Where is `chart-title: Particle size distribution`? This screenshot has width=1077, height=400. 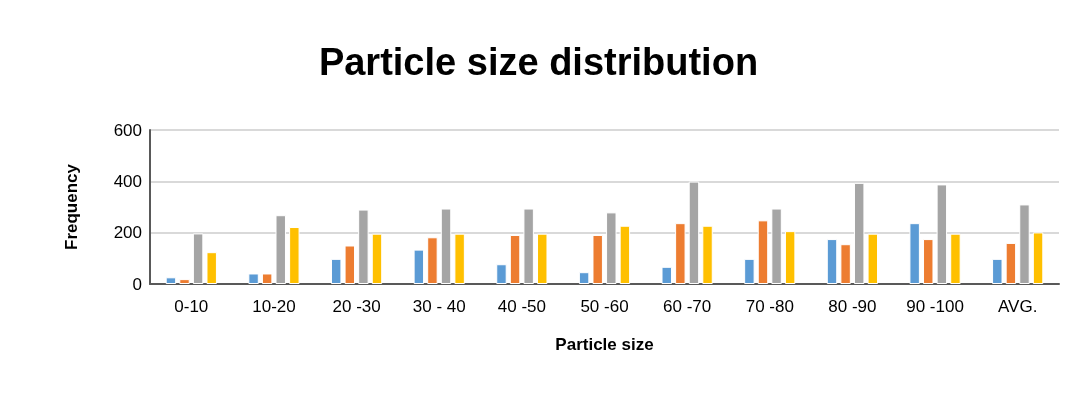 chart-title: Particle size distribution is located at coordinates (538, 62).